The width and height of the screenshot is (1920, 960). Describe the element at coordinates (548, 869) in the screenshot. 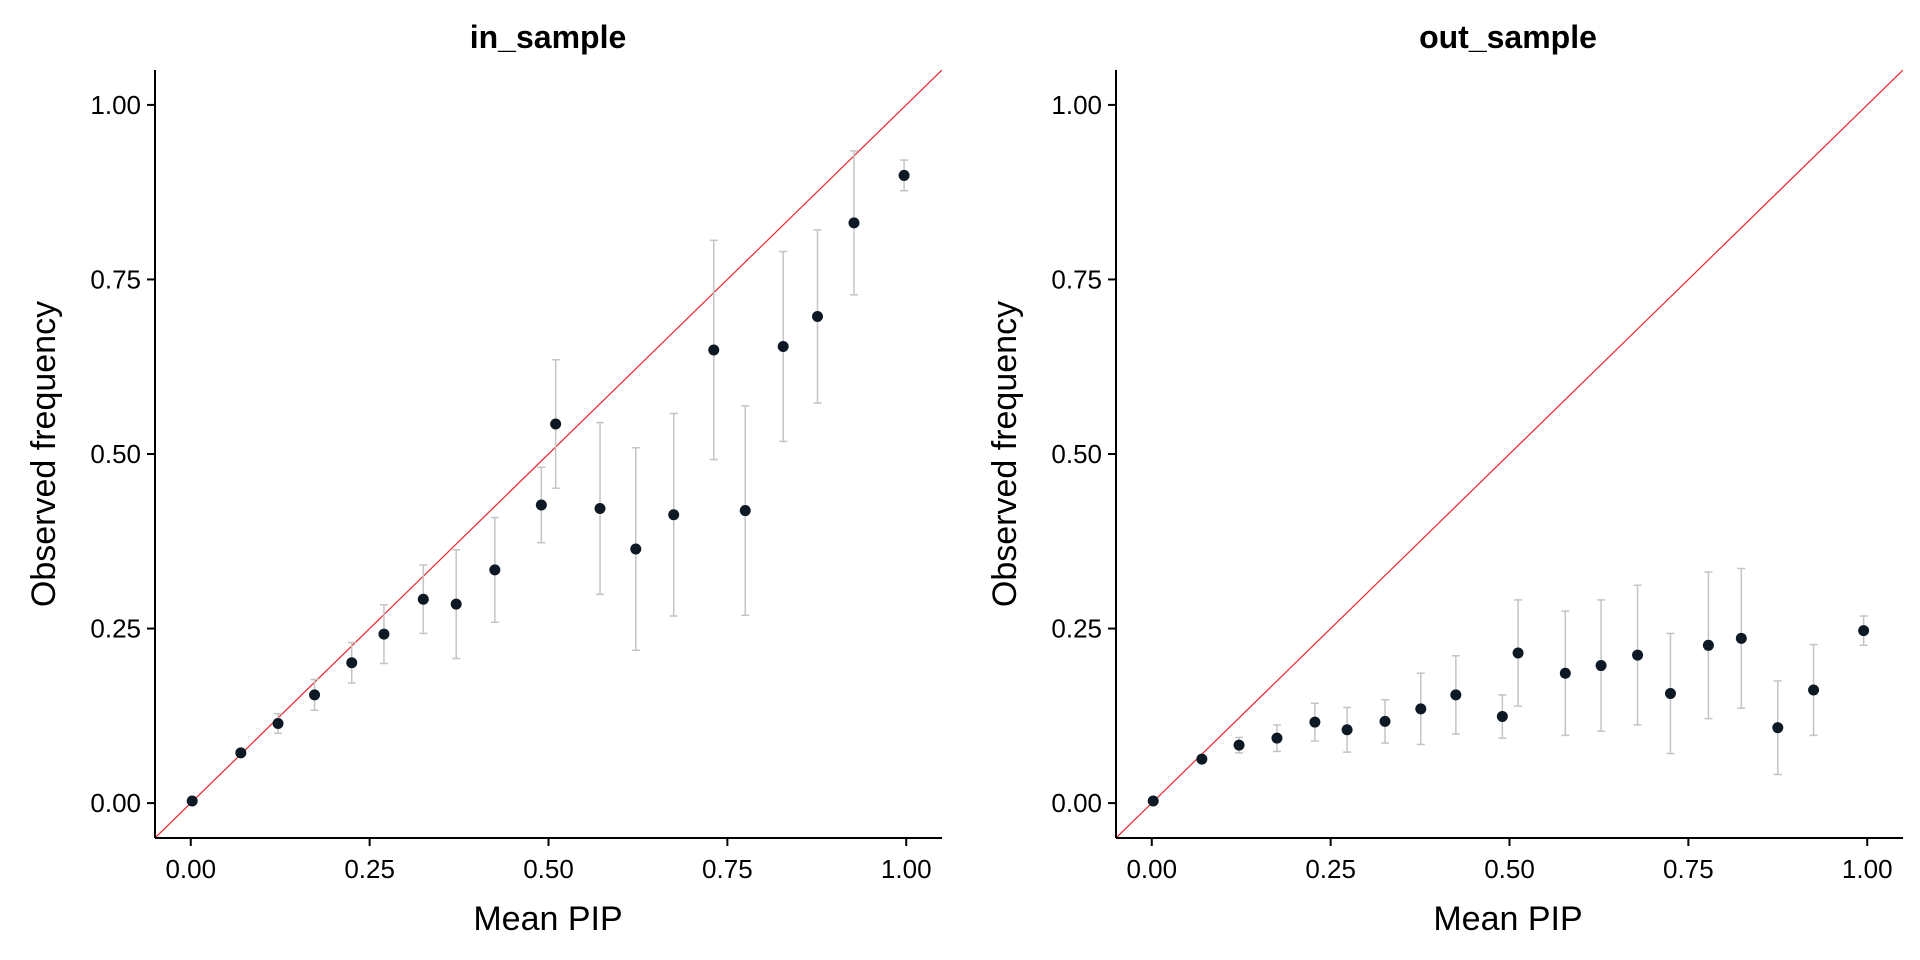

I see `in-sample-x-tick-label: 0.50` at that location.